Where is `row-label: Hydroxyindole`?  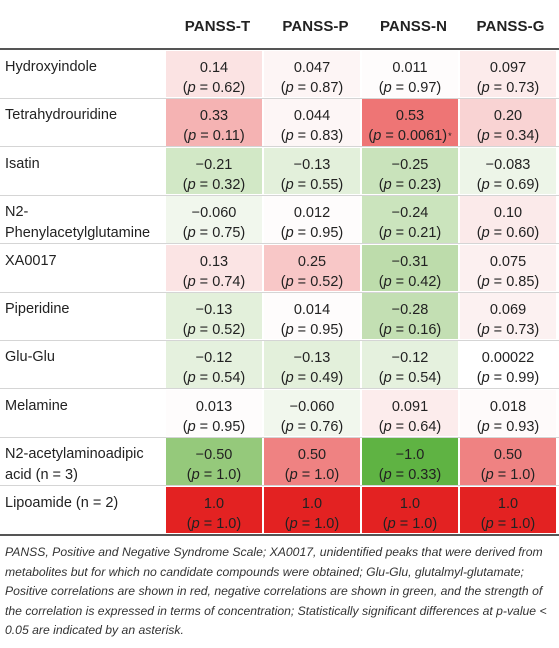
row-label: Hydroxyindole is located at coordinates (51, 67).